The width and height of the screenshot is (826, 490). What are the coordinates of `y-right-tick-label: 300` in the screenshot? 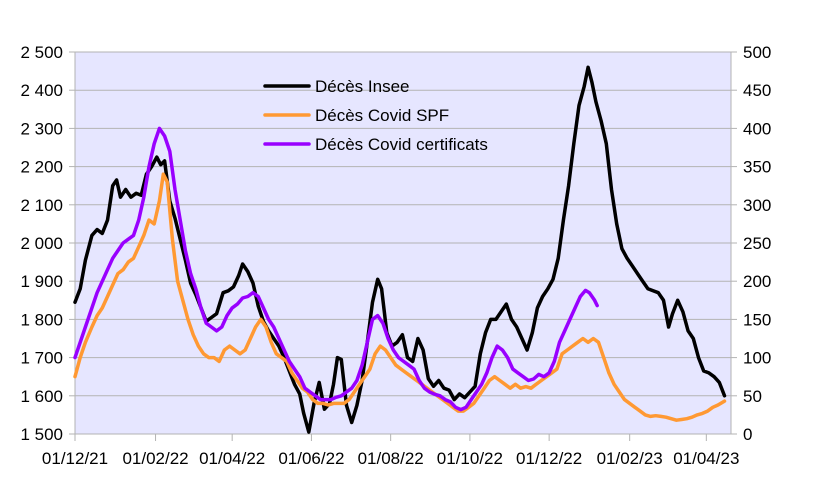 It's located at (757, 205).